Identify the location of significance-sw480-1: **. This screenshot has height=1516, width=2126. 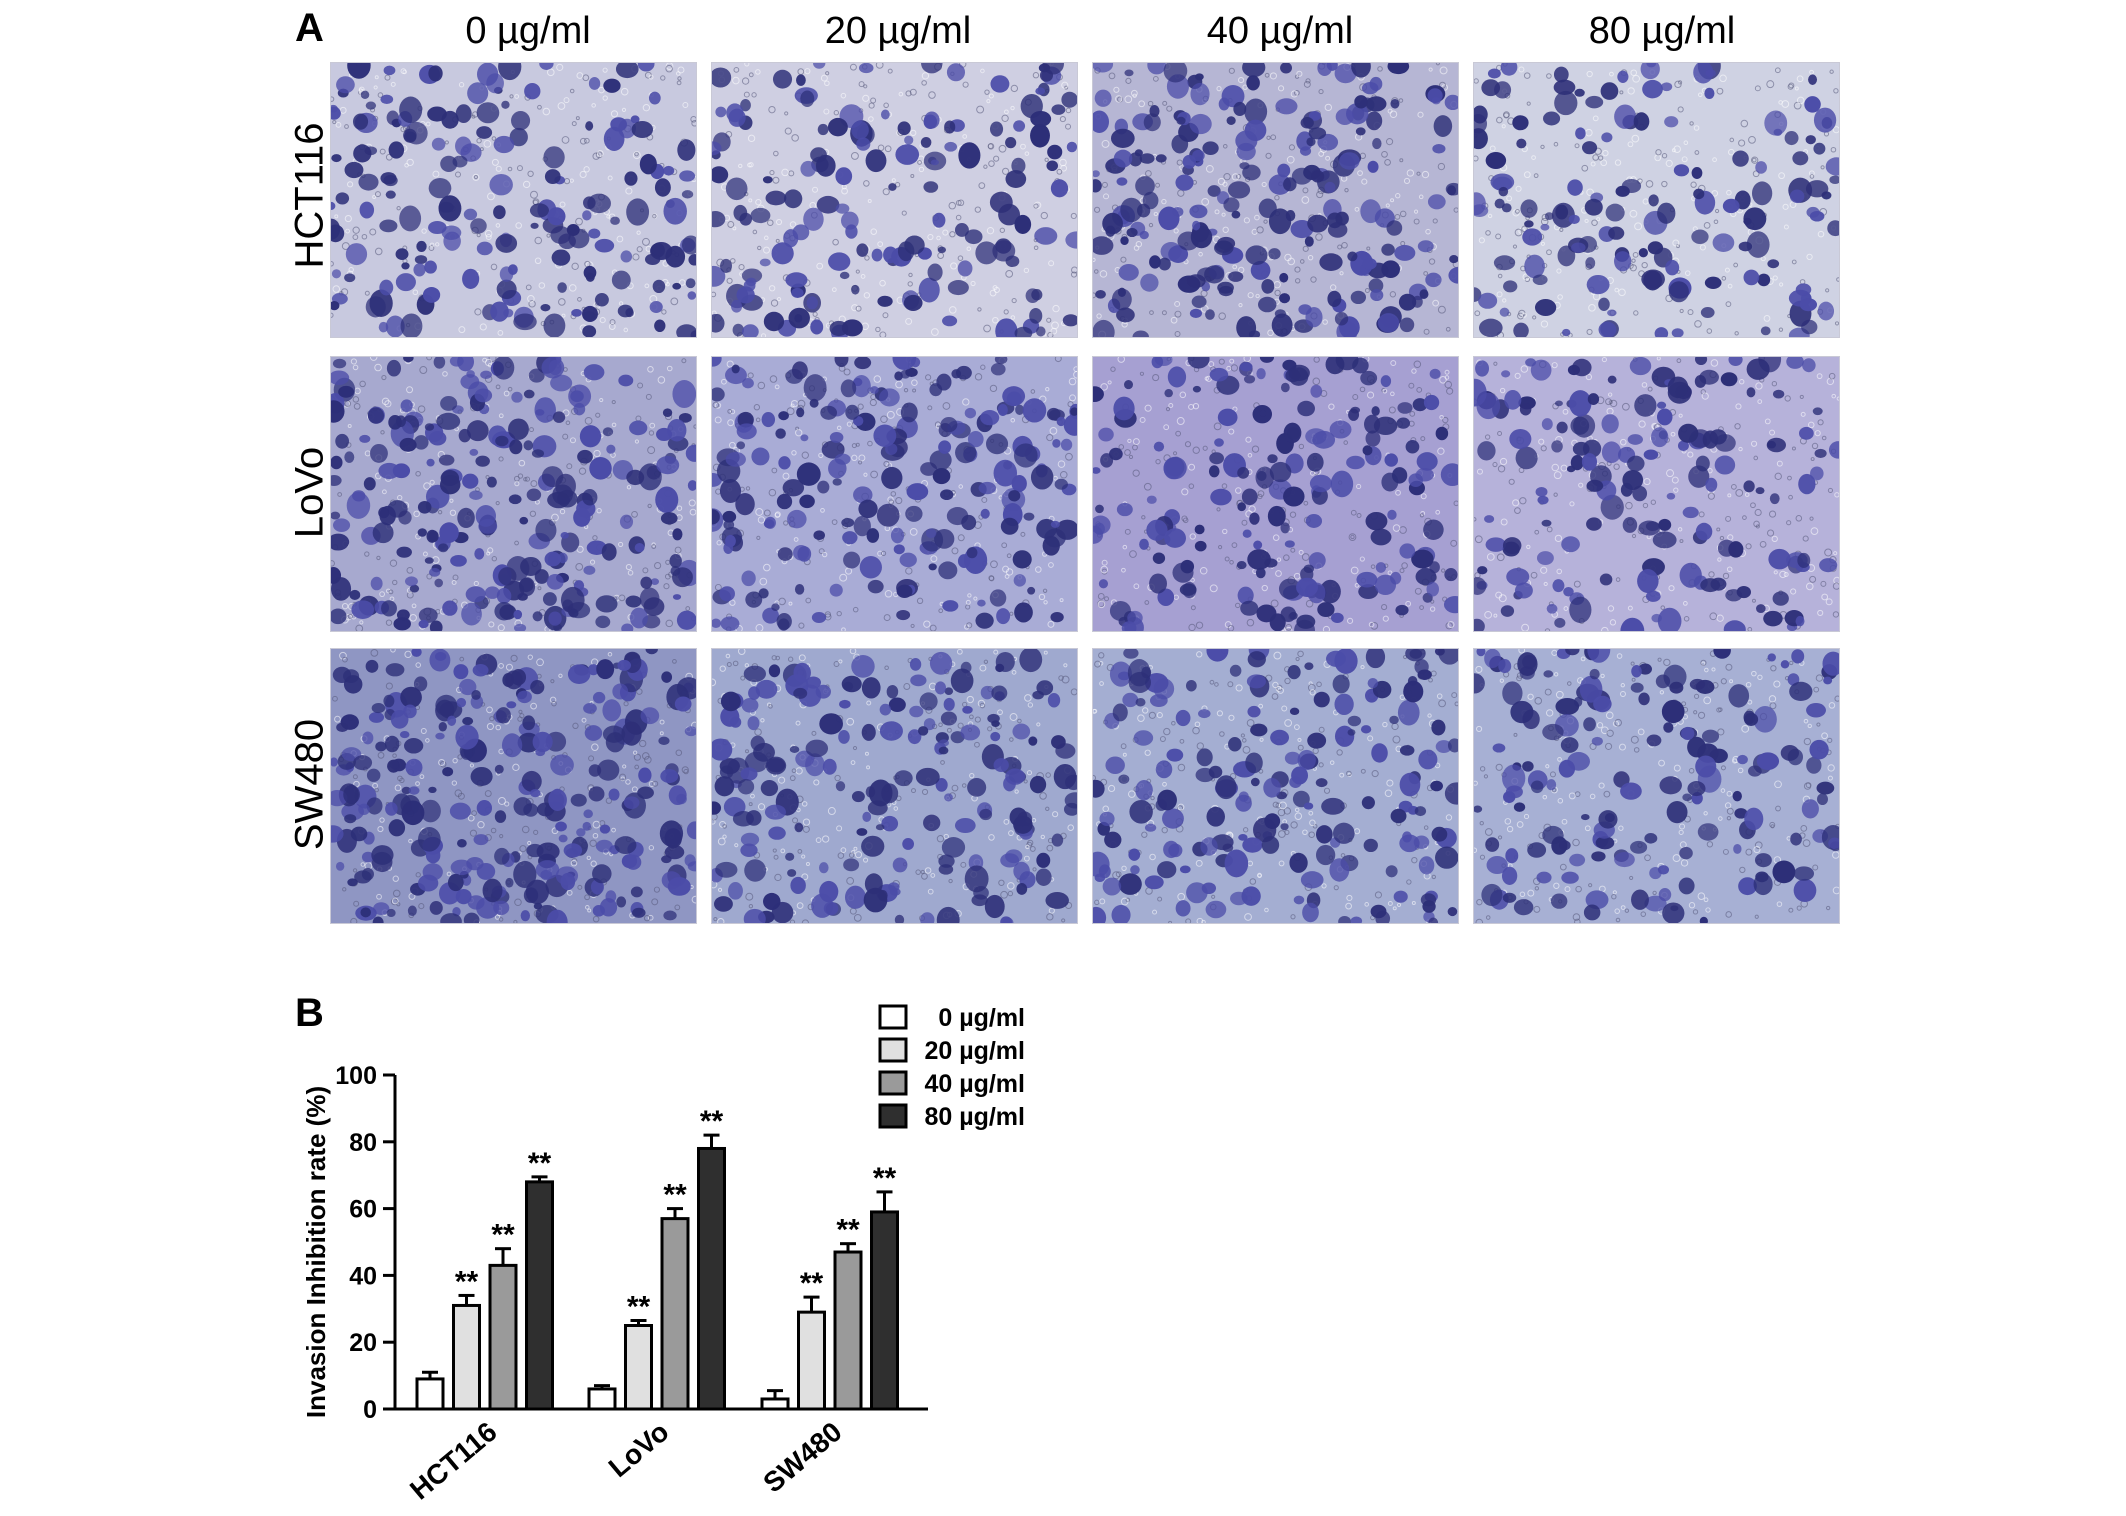
(812, 1283).